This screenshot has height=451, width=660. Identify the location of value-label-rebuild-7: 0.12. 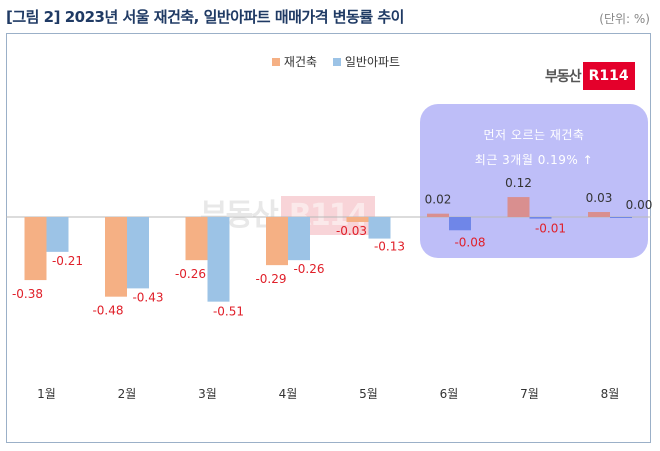
(518, 183).